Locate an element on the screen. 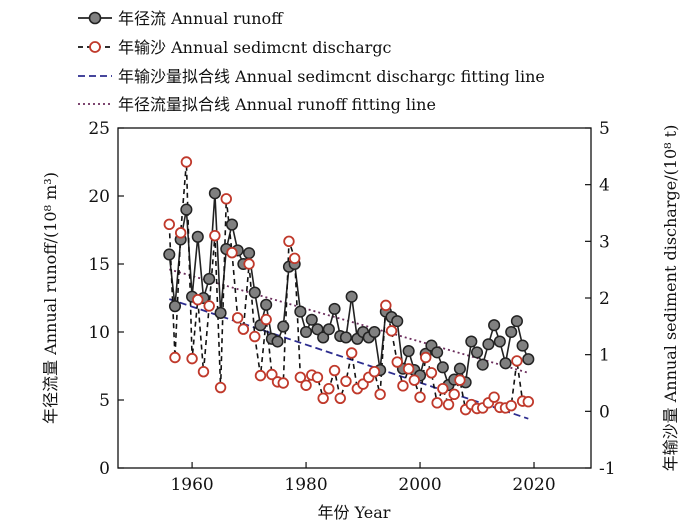  y-right-tick-label: 5 is located at coordinates (604, 129).